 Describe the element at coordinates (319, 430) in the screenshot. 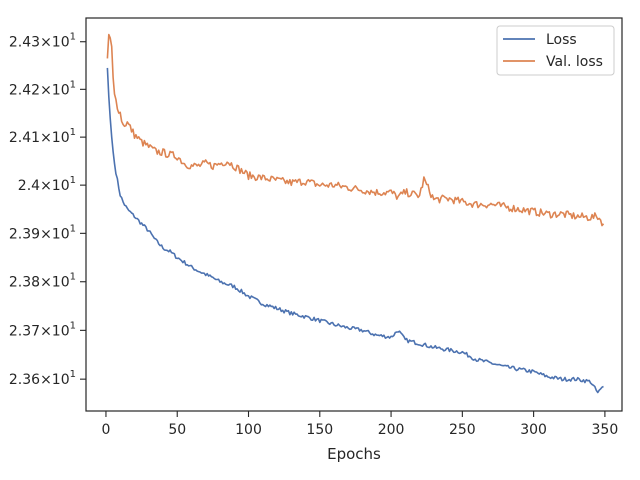

I see `x-tick-label: 150` at that location.